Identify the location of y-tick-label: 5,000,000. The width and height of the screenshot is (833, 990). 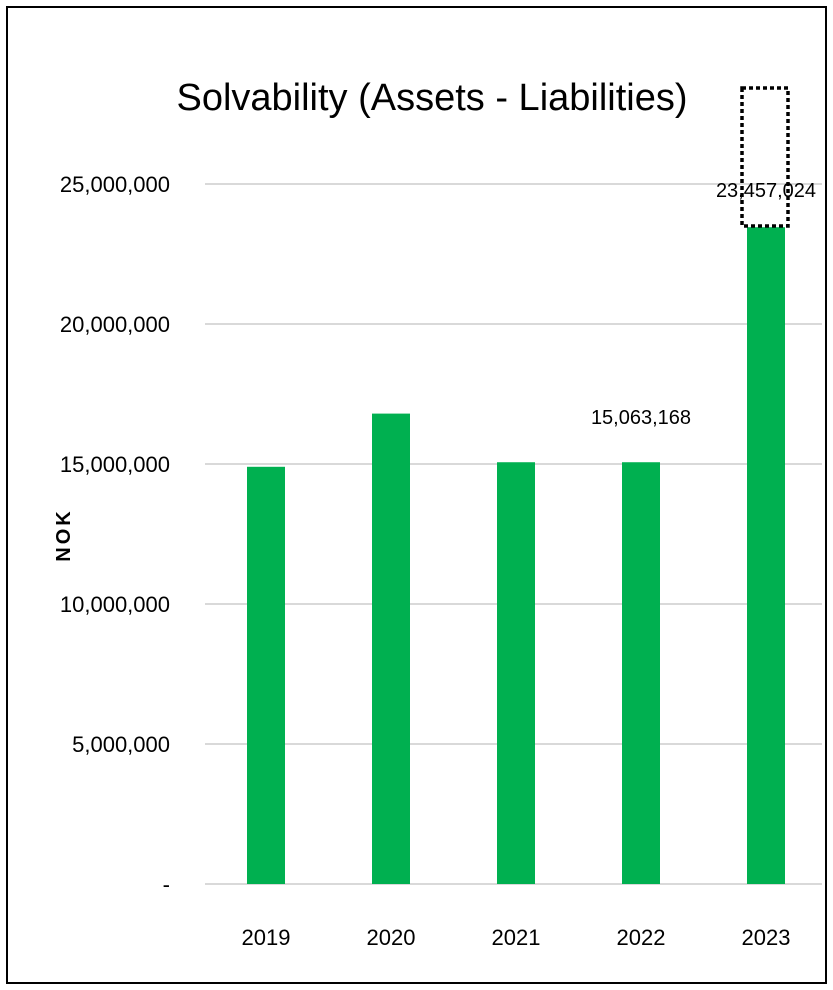
(121, 744).